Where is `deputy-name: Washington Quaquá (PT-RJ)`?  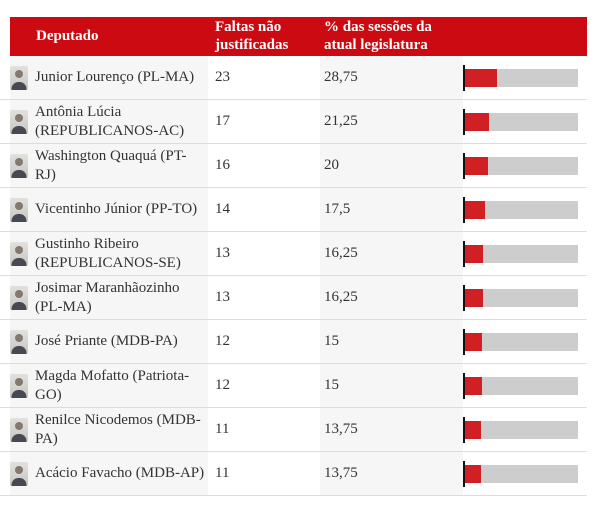 deputy-name: Washington Quaquá (PT-RJ) is located at coordinates (111, 165).